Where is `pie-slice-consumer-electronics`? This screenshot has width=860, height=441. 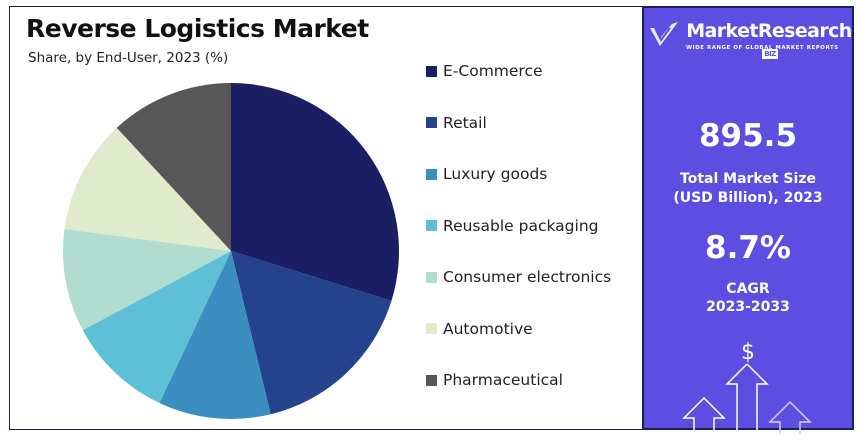 pie-slice-consumer-electronics is located at coordinates (146, 279).